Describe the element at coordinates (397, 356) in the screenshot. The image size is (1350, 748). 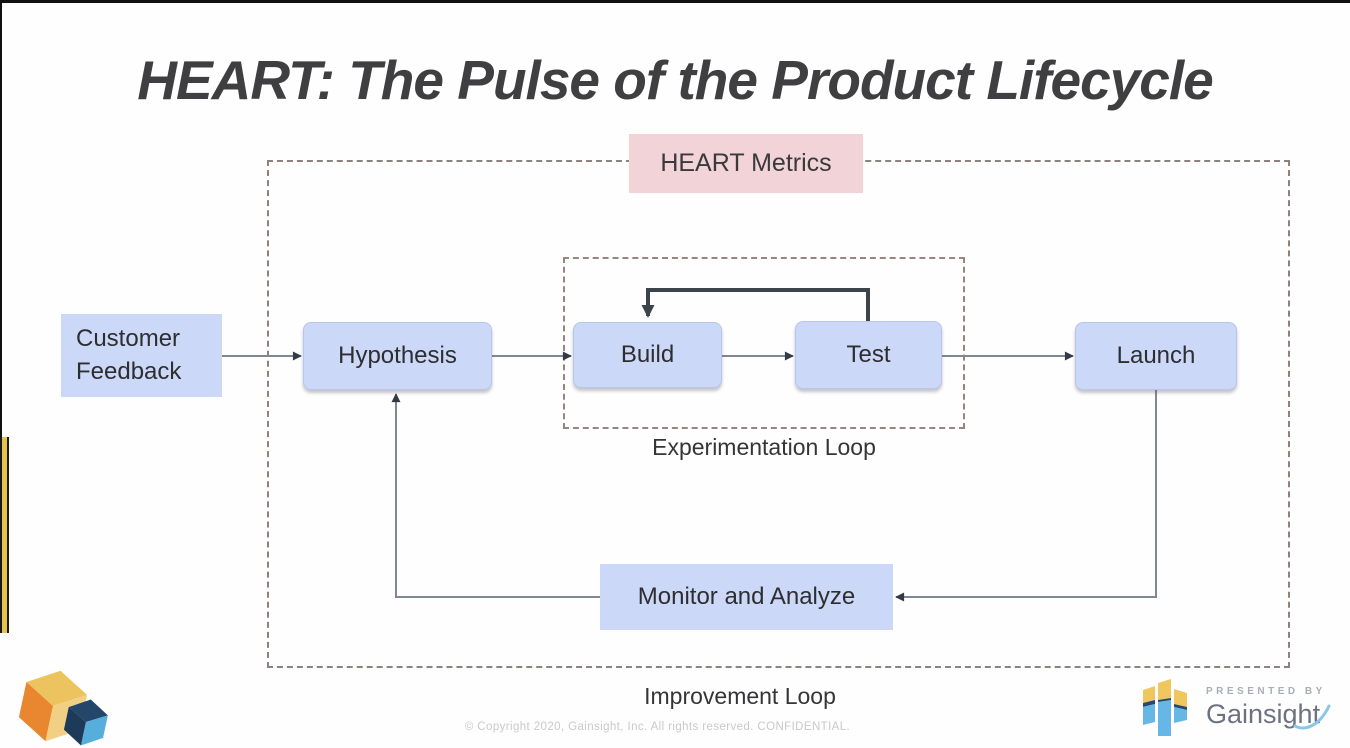
I see `node-hypothesis: Hypothesis` at that location.